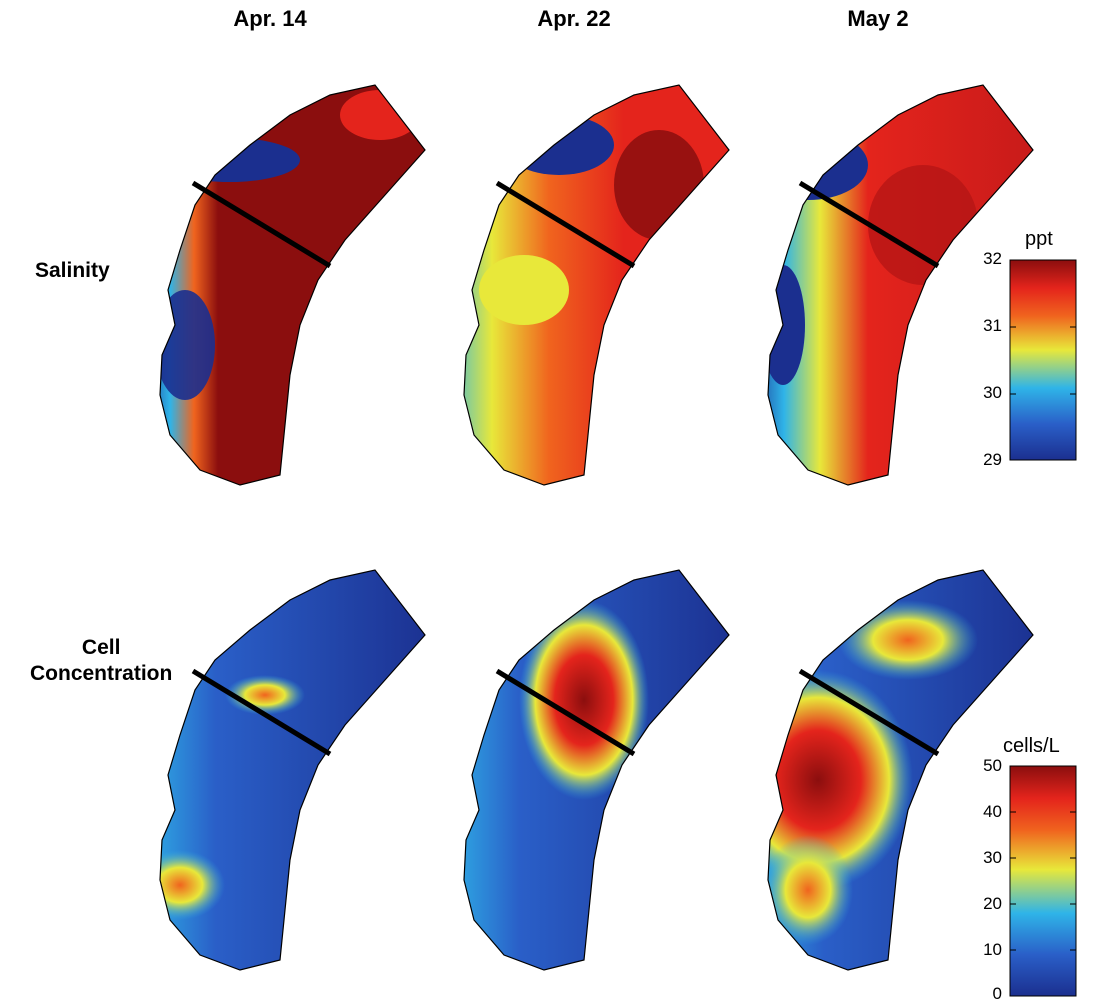 Image resolution: width=1093 pixels, height=1004 pixels. I want to click on column-title-apr-14: Apr. 14, so click(270, 18).